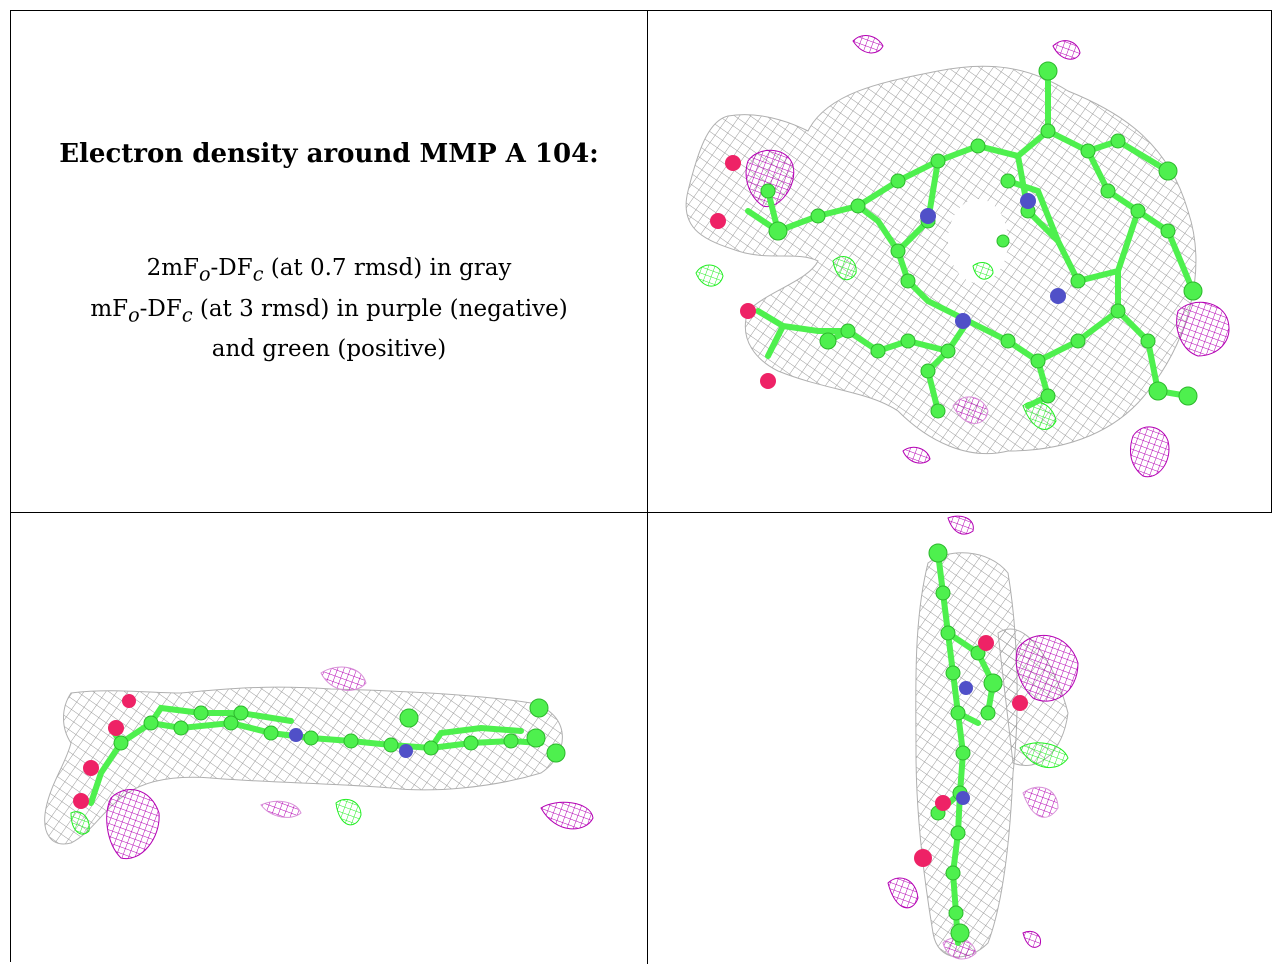  What do you see at coordinates (329, 154) in the screenshot?
I see `figure-title: Electron density around MMP A 104:` at bounding box center [329, 154].